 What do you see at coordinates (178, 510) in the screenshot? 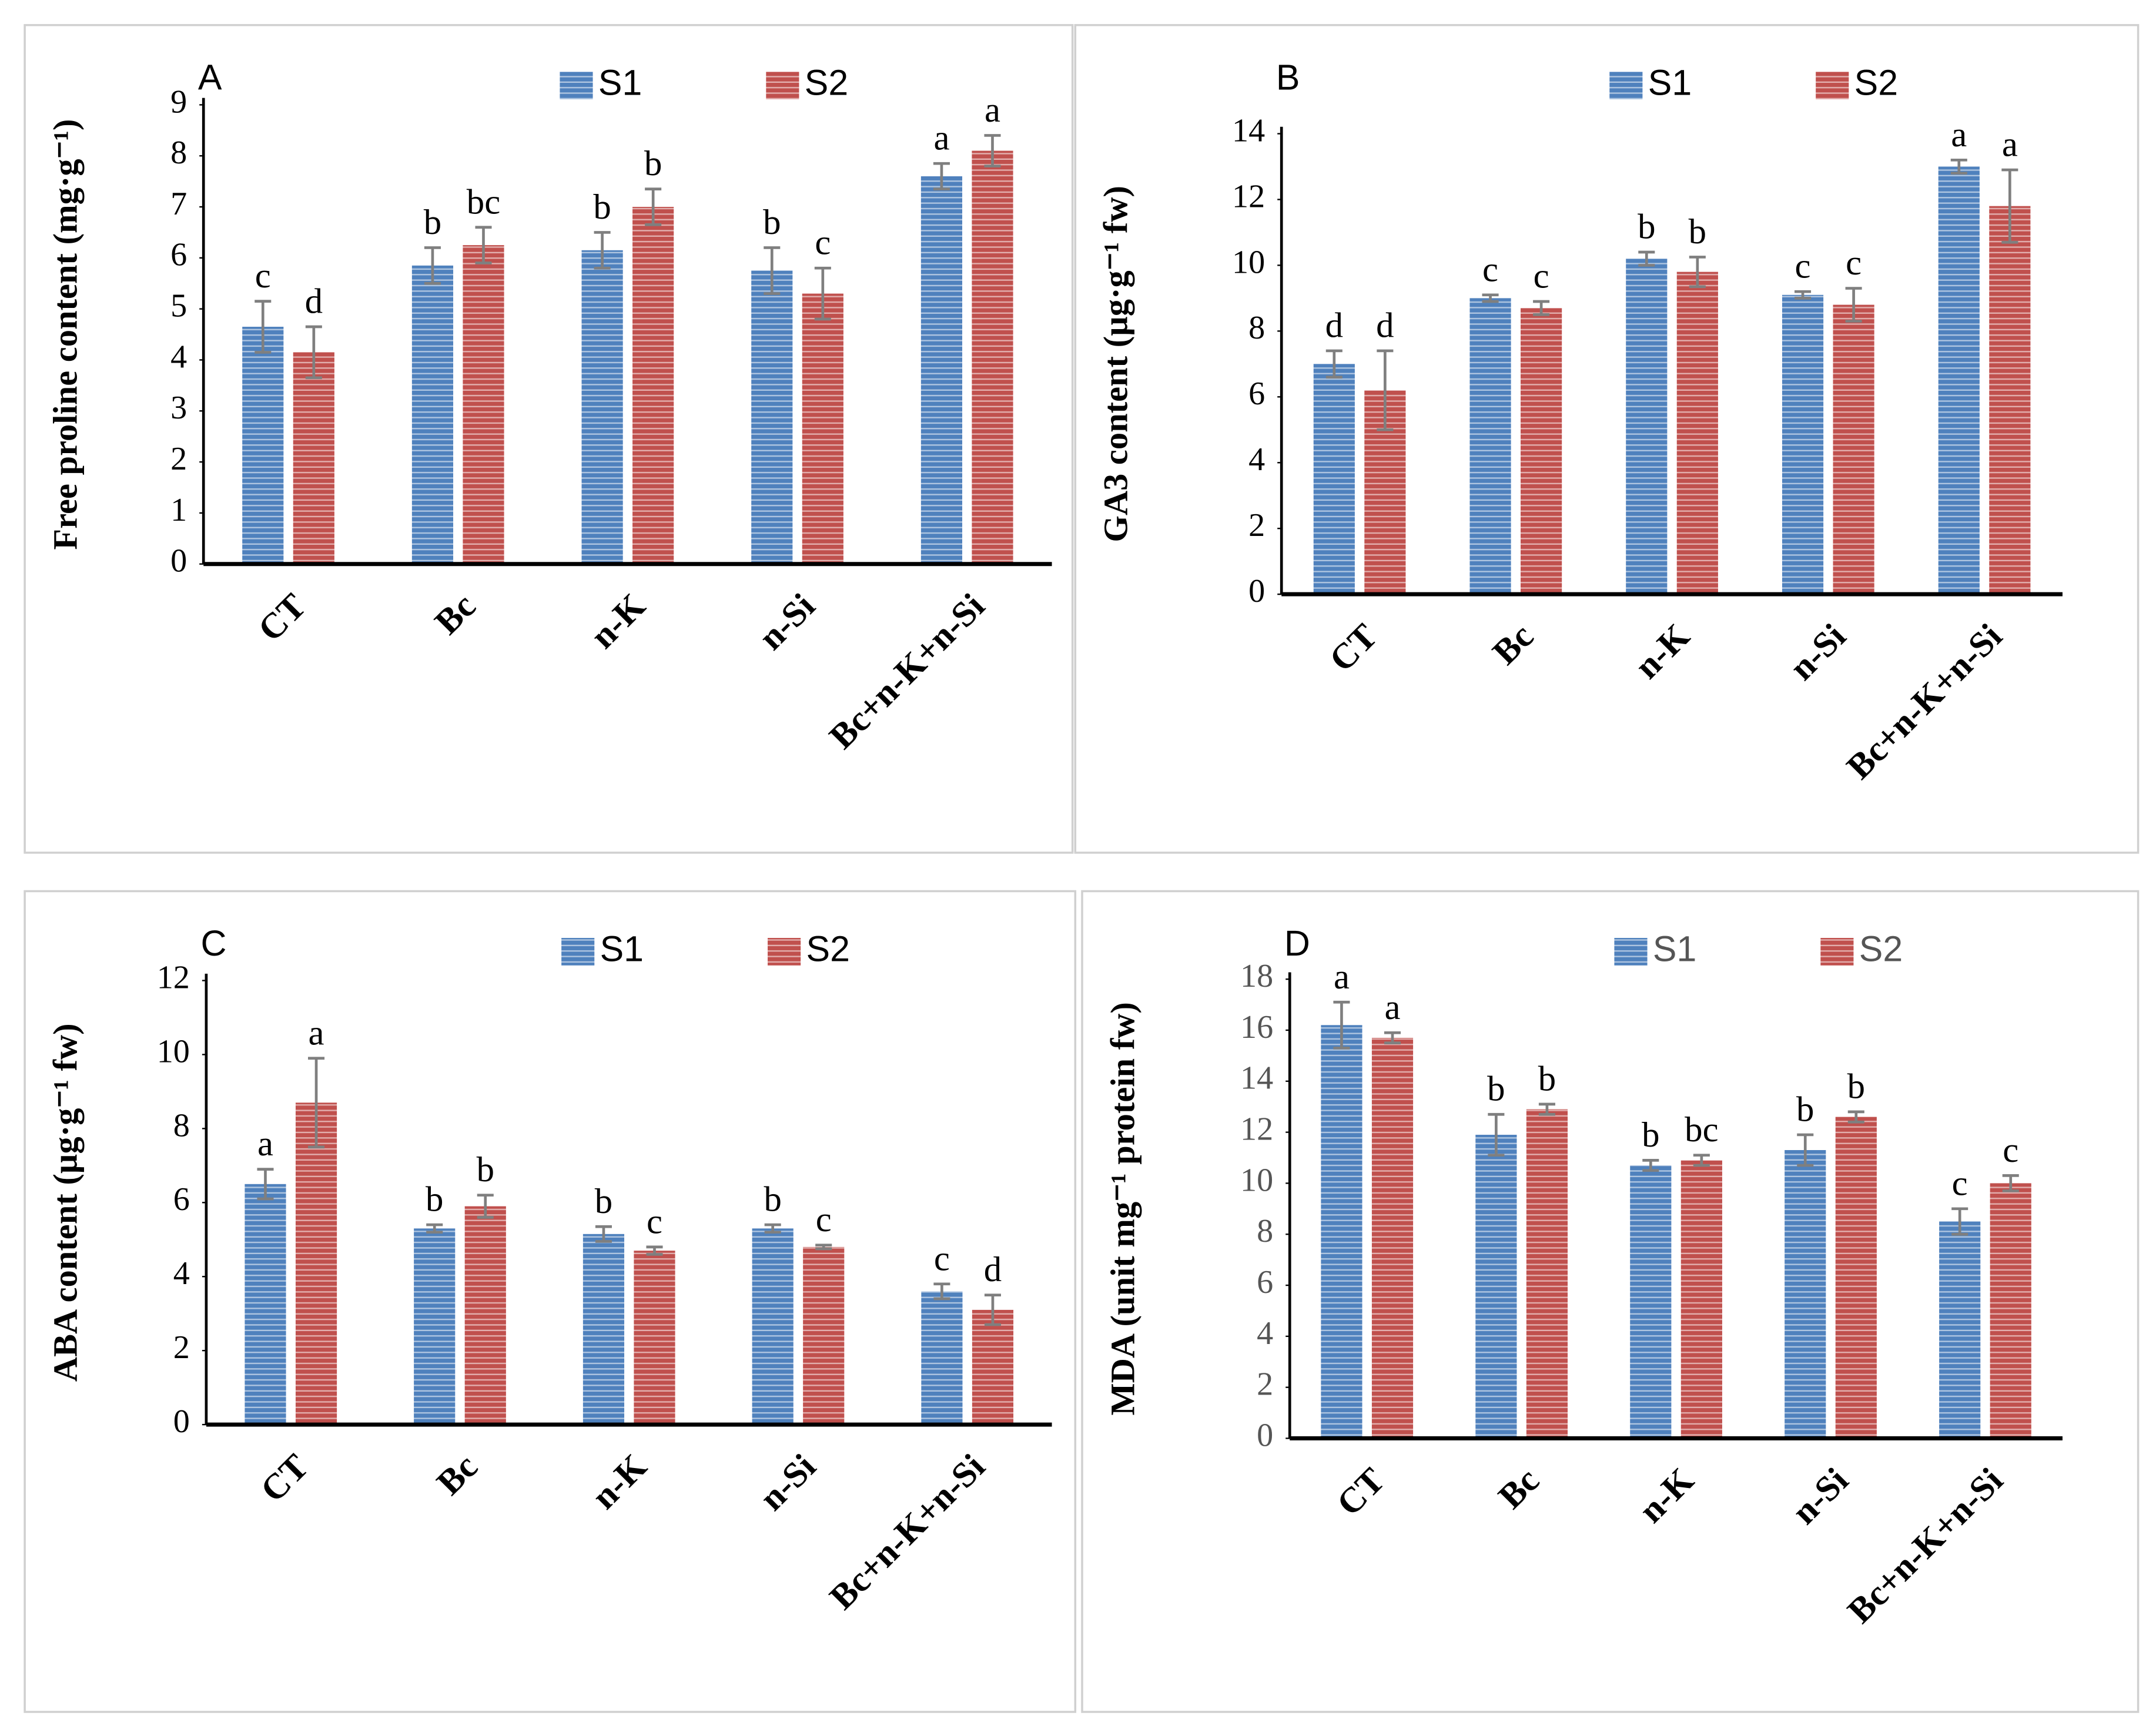
I see `y-tick-label: 1` at bounding box center [178, 510].